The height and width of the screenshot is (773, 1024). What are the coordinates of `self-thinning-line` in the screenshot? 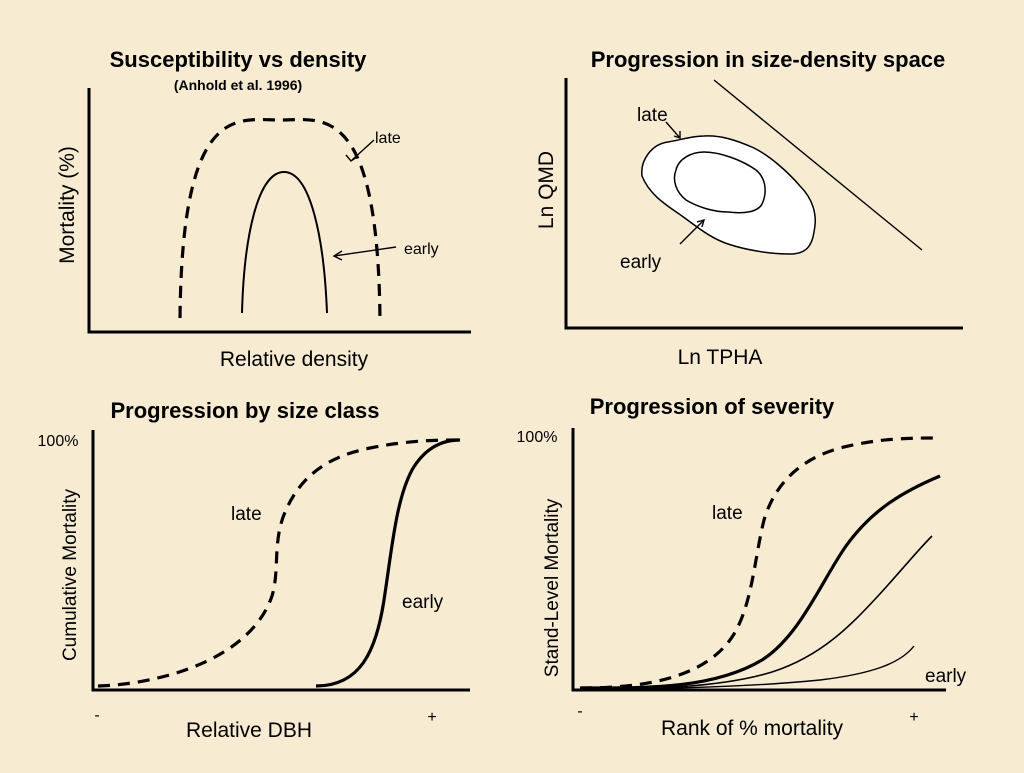 It's located at (818, 165).